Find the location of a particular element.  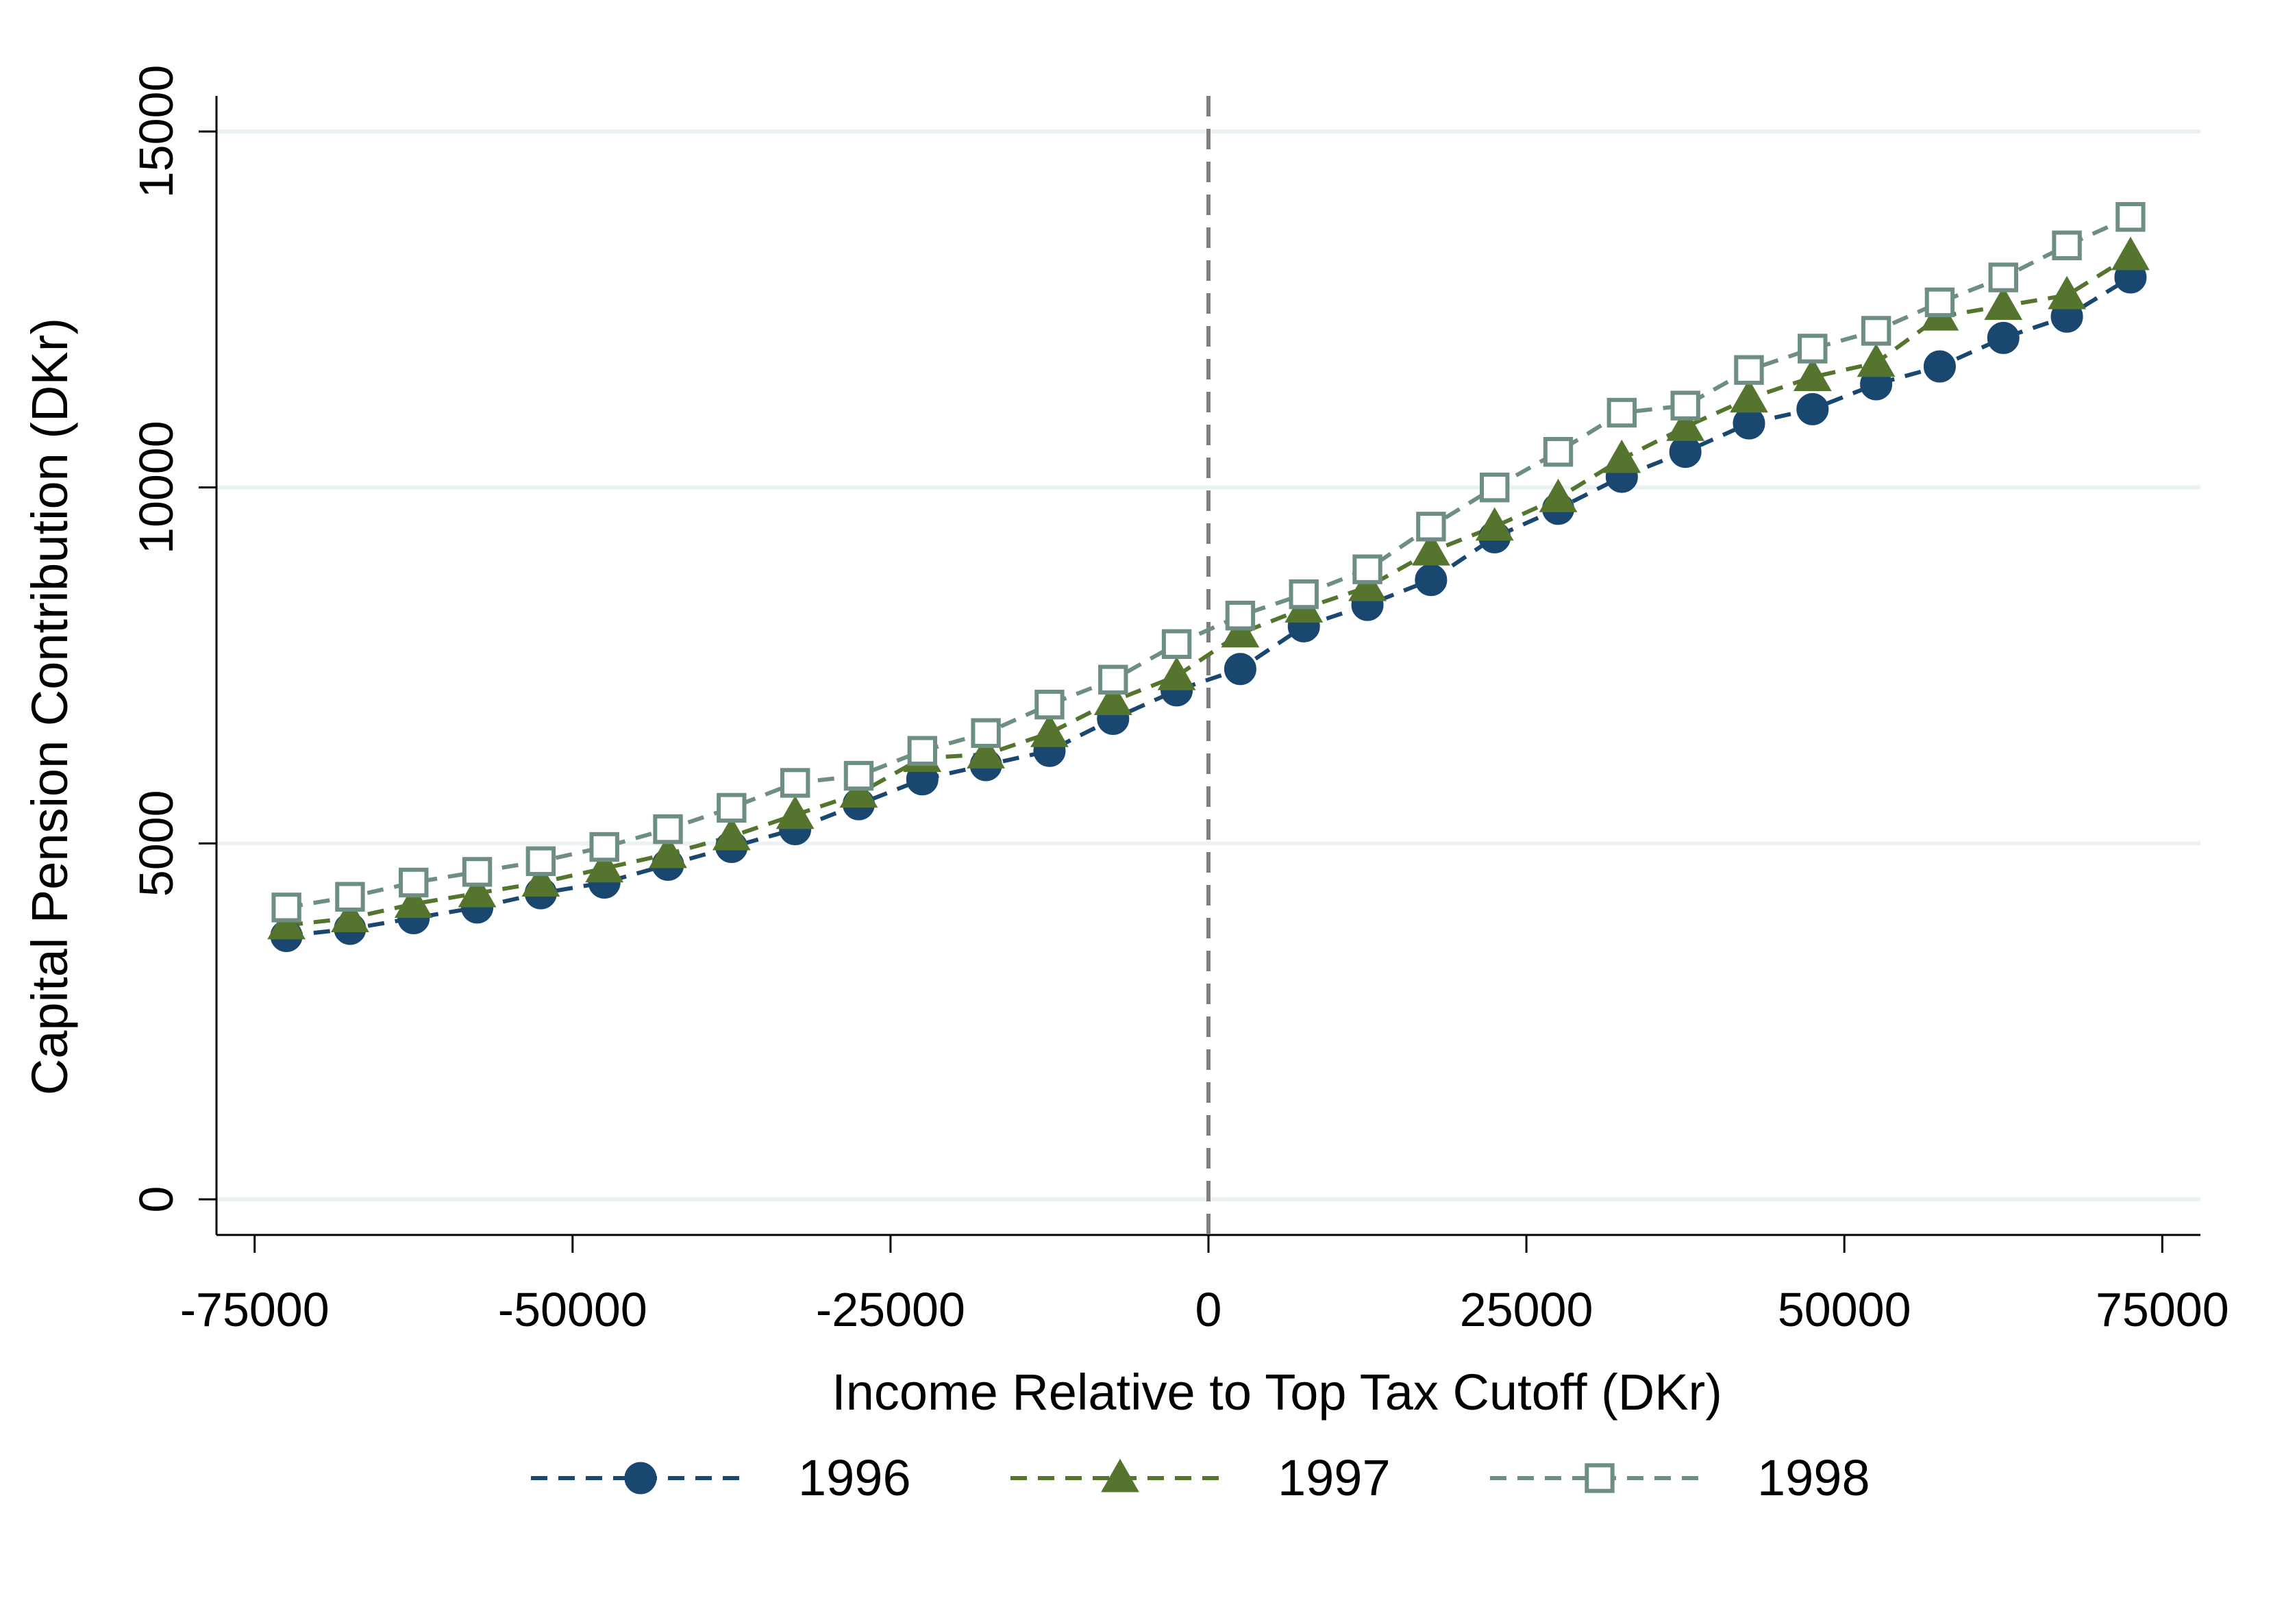

y-axis-title: Capital Pension Contribution (DKr) is located at coordinates (49, 706).